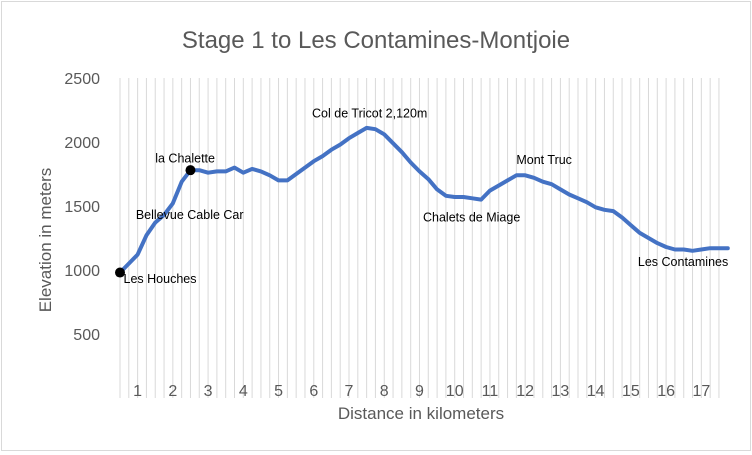 The image size is (752, 455). What do you see at coordinates (455, 391) in the screenshot?
I see `x-tick-label: 10` at bounding box center [455, 391].